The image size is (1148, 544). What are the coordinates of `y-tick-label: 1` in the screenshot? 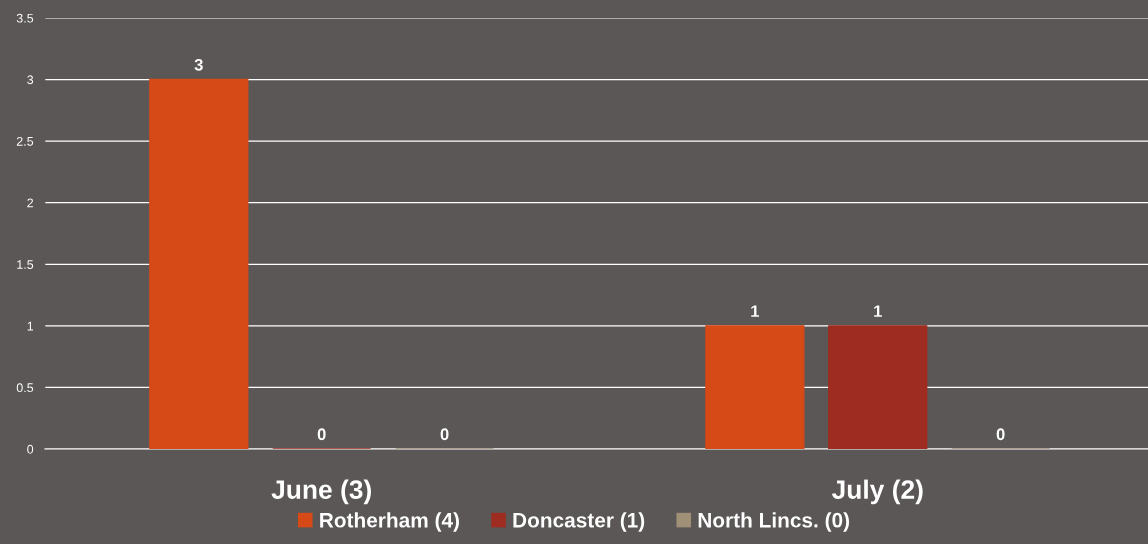 It's located at (30, 326).